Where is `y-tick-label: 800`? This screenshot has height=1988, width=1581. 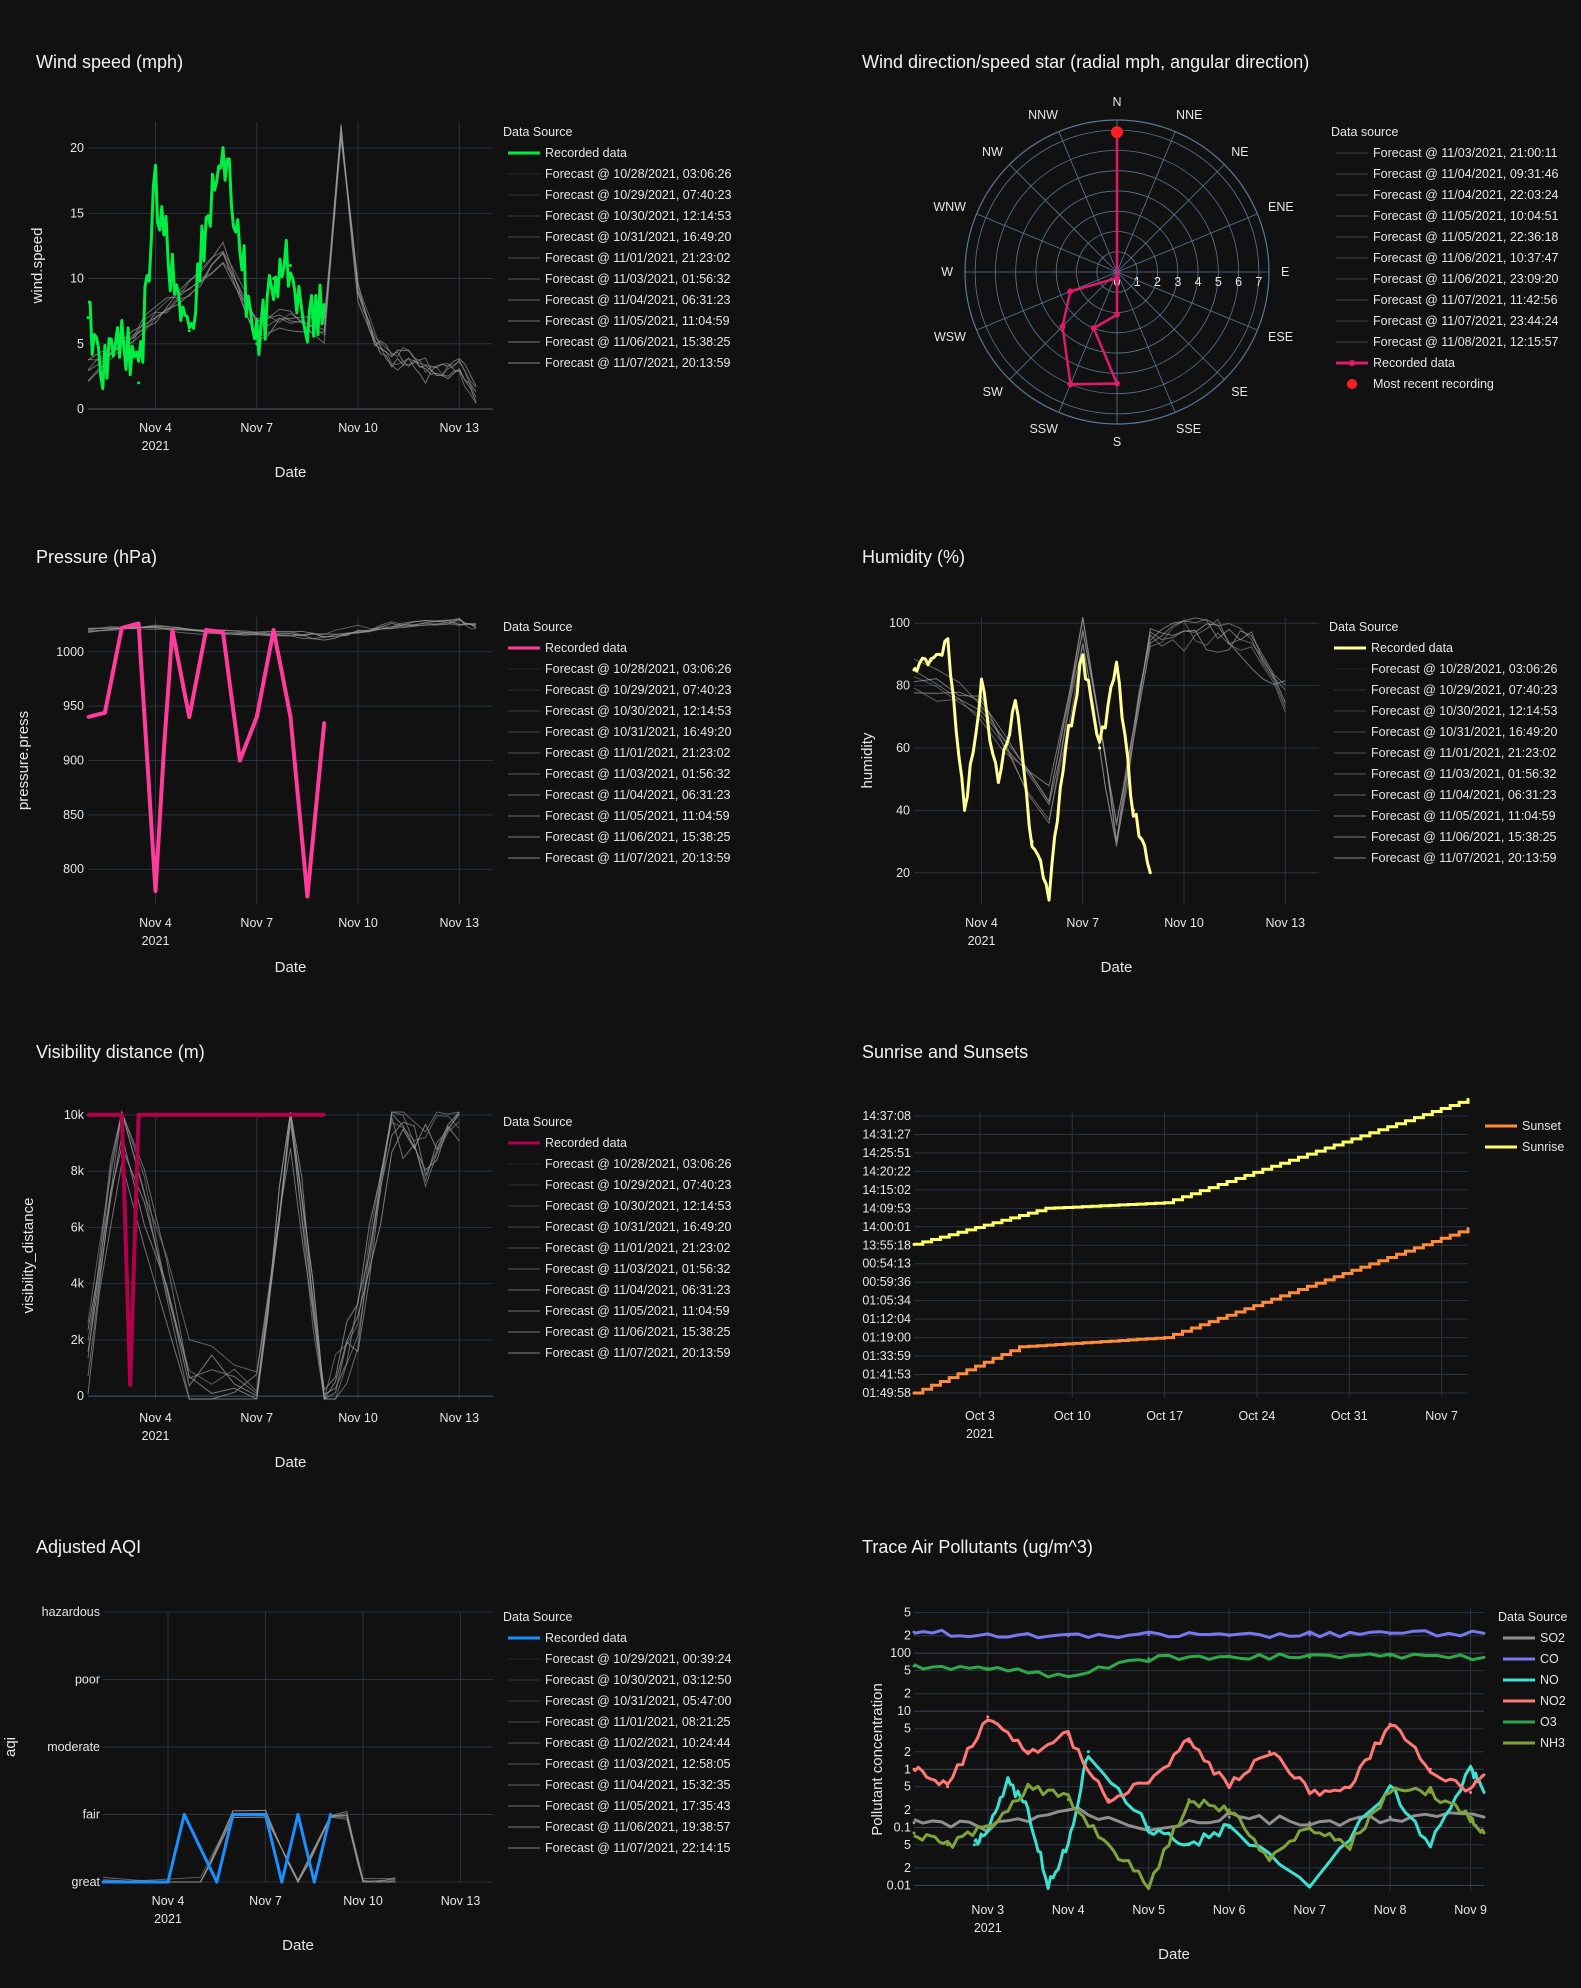 y-tick-label: 800 is located at coordinates (73, 869).